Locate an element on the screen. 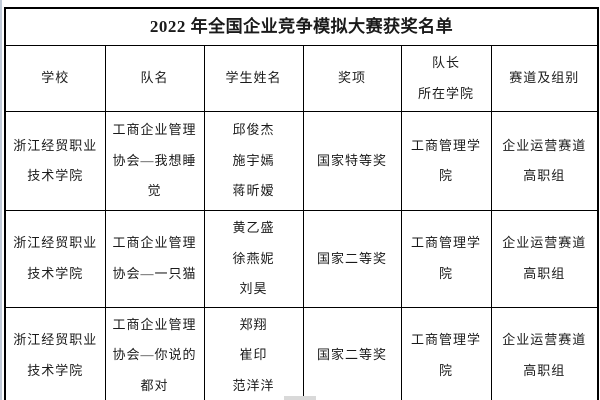  header-student-names: 学生姓名 is located at coordinates (253, 78).